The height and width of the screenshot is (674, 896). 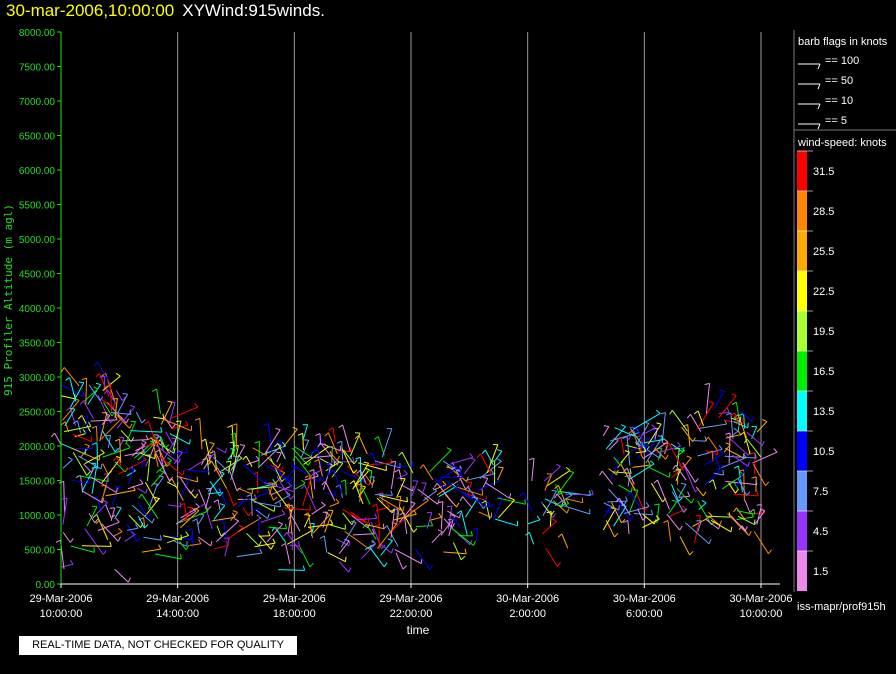 What do you see at coordinates (823, 372) in the screenshot?
I see `speed-legend-label: 16.5` at bounding box center [823, 372].